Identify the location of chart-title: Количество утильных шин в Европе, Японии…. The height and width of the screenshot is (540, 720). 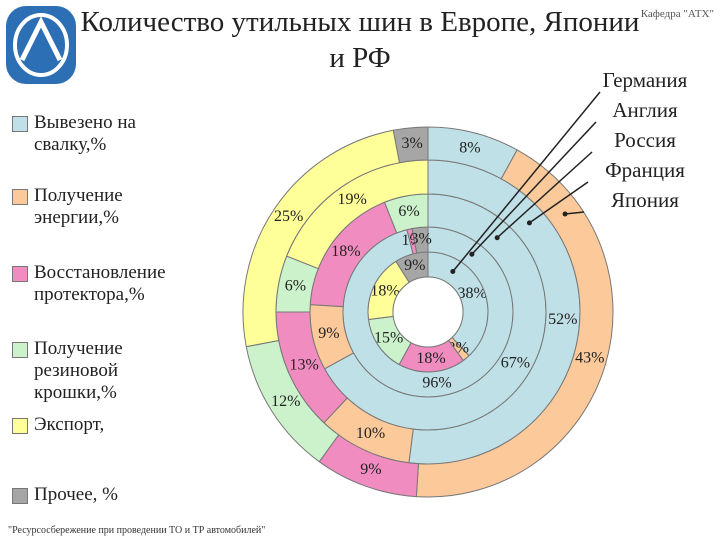
(360, 40).